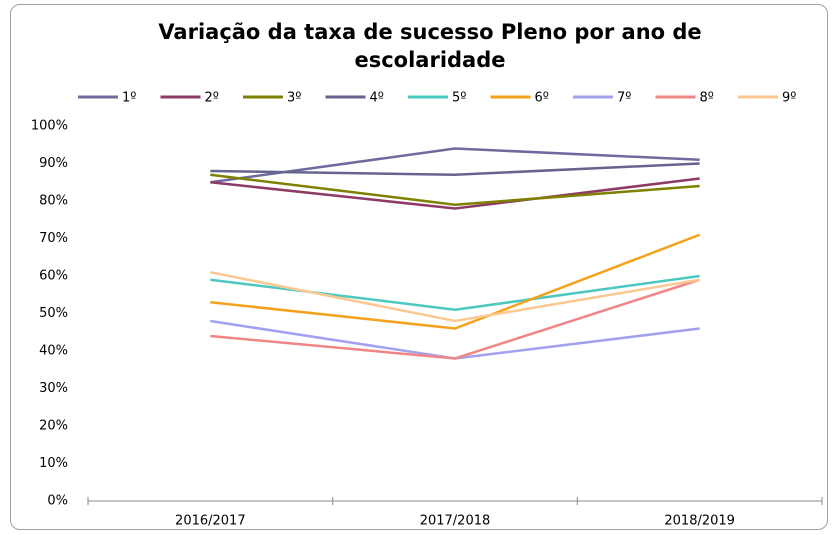 This screenshot has height=535, width=832. Describe the element at coordinates (53, 201) in the screenshot. I see `y-tick-label: 80%` at that location.